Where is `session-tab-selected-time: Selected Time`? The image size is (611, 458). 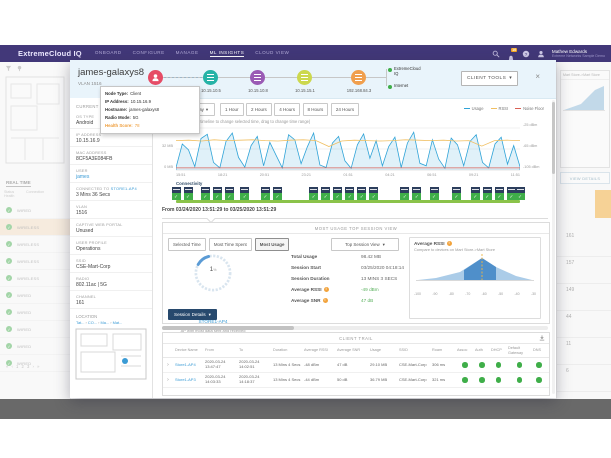
session-tab-selected-time: Selected Time is located at coordinates (187, 244).